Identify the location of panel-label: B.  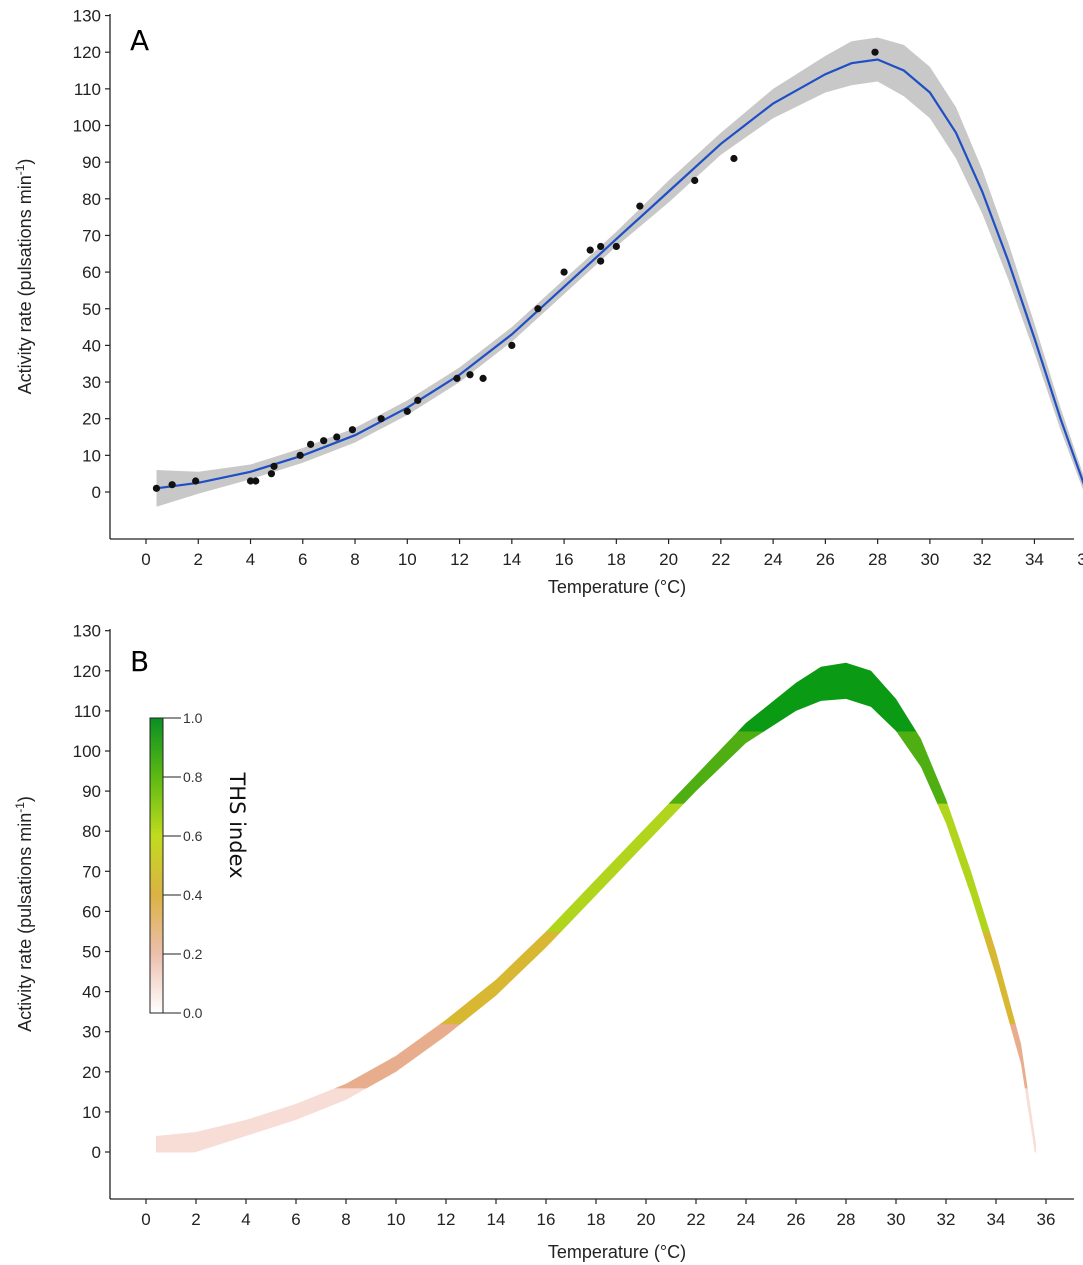
(139, 661).